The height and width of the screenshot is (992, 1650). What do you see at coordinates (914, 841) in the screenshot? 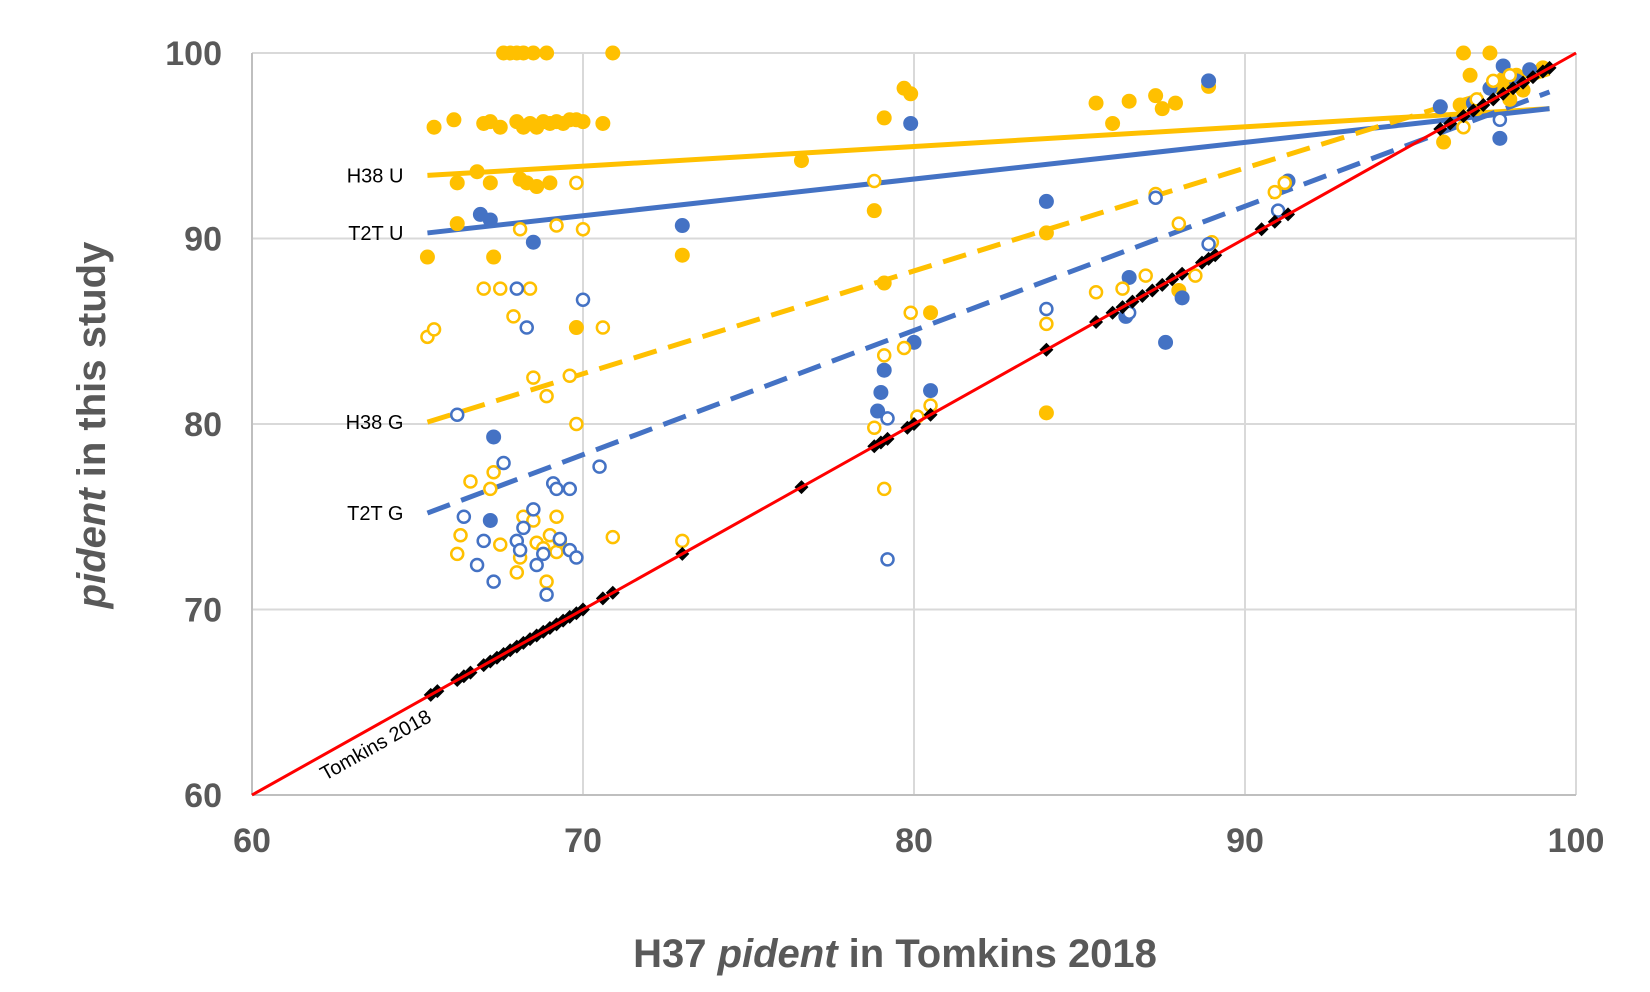
I see `x-tick-label: 80` at bounding box center [914, 841].